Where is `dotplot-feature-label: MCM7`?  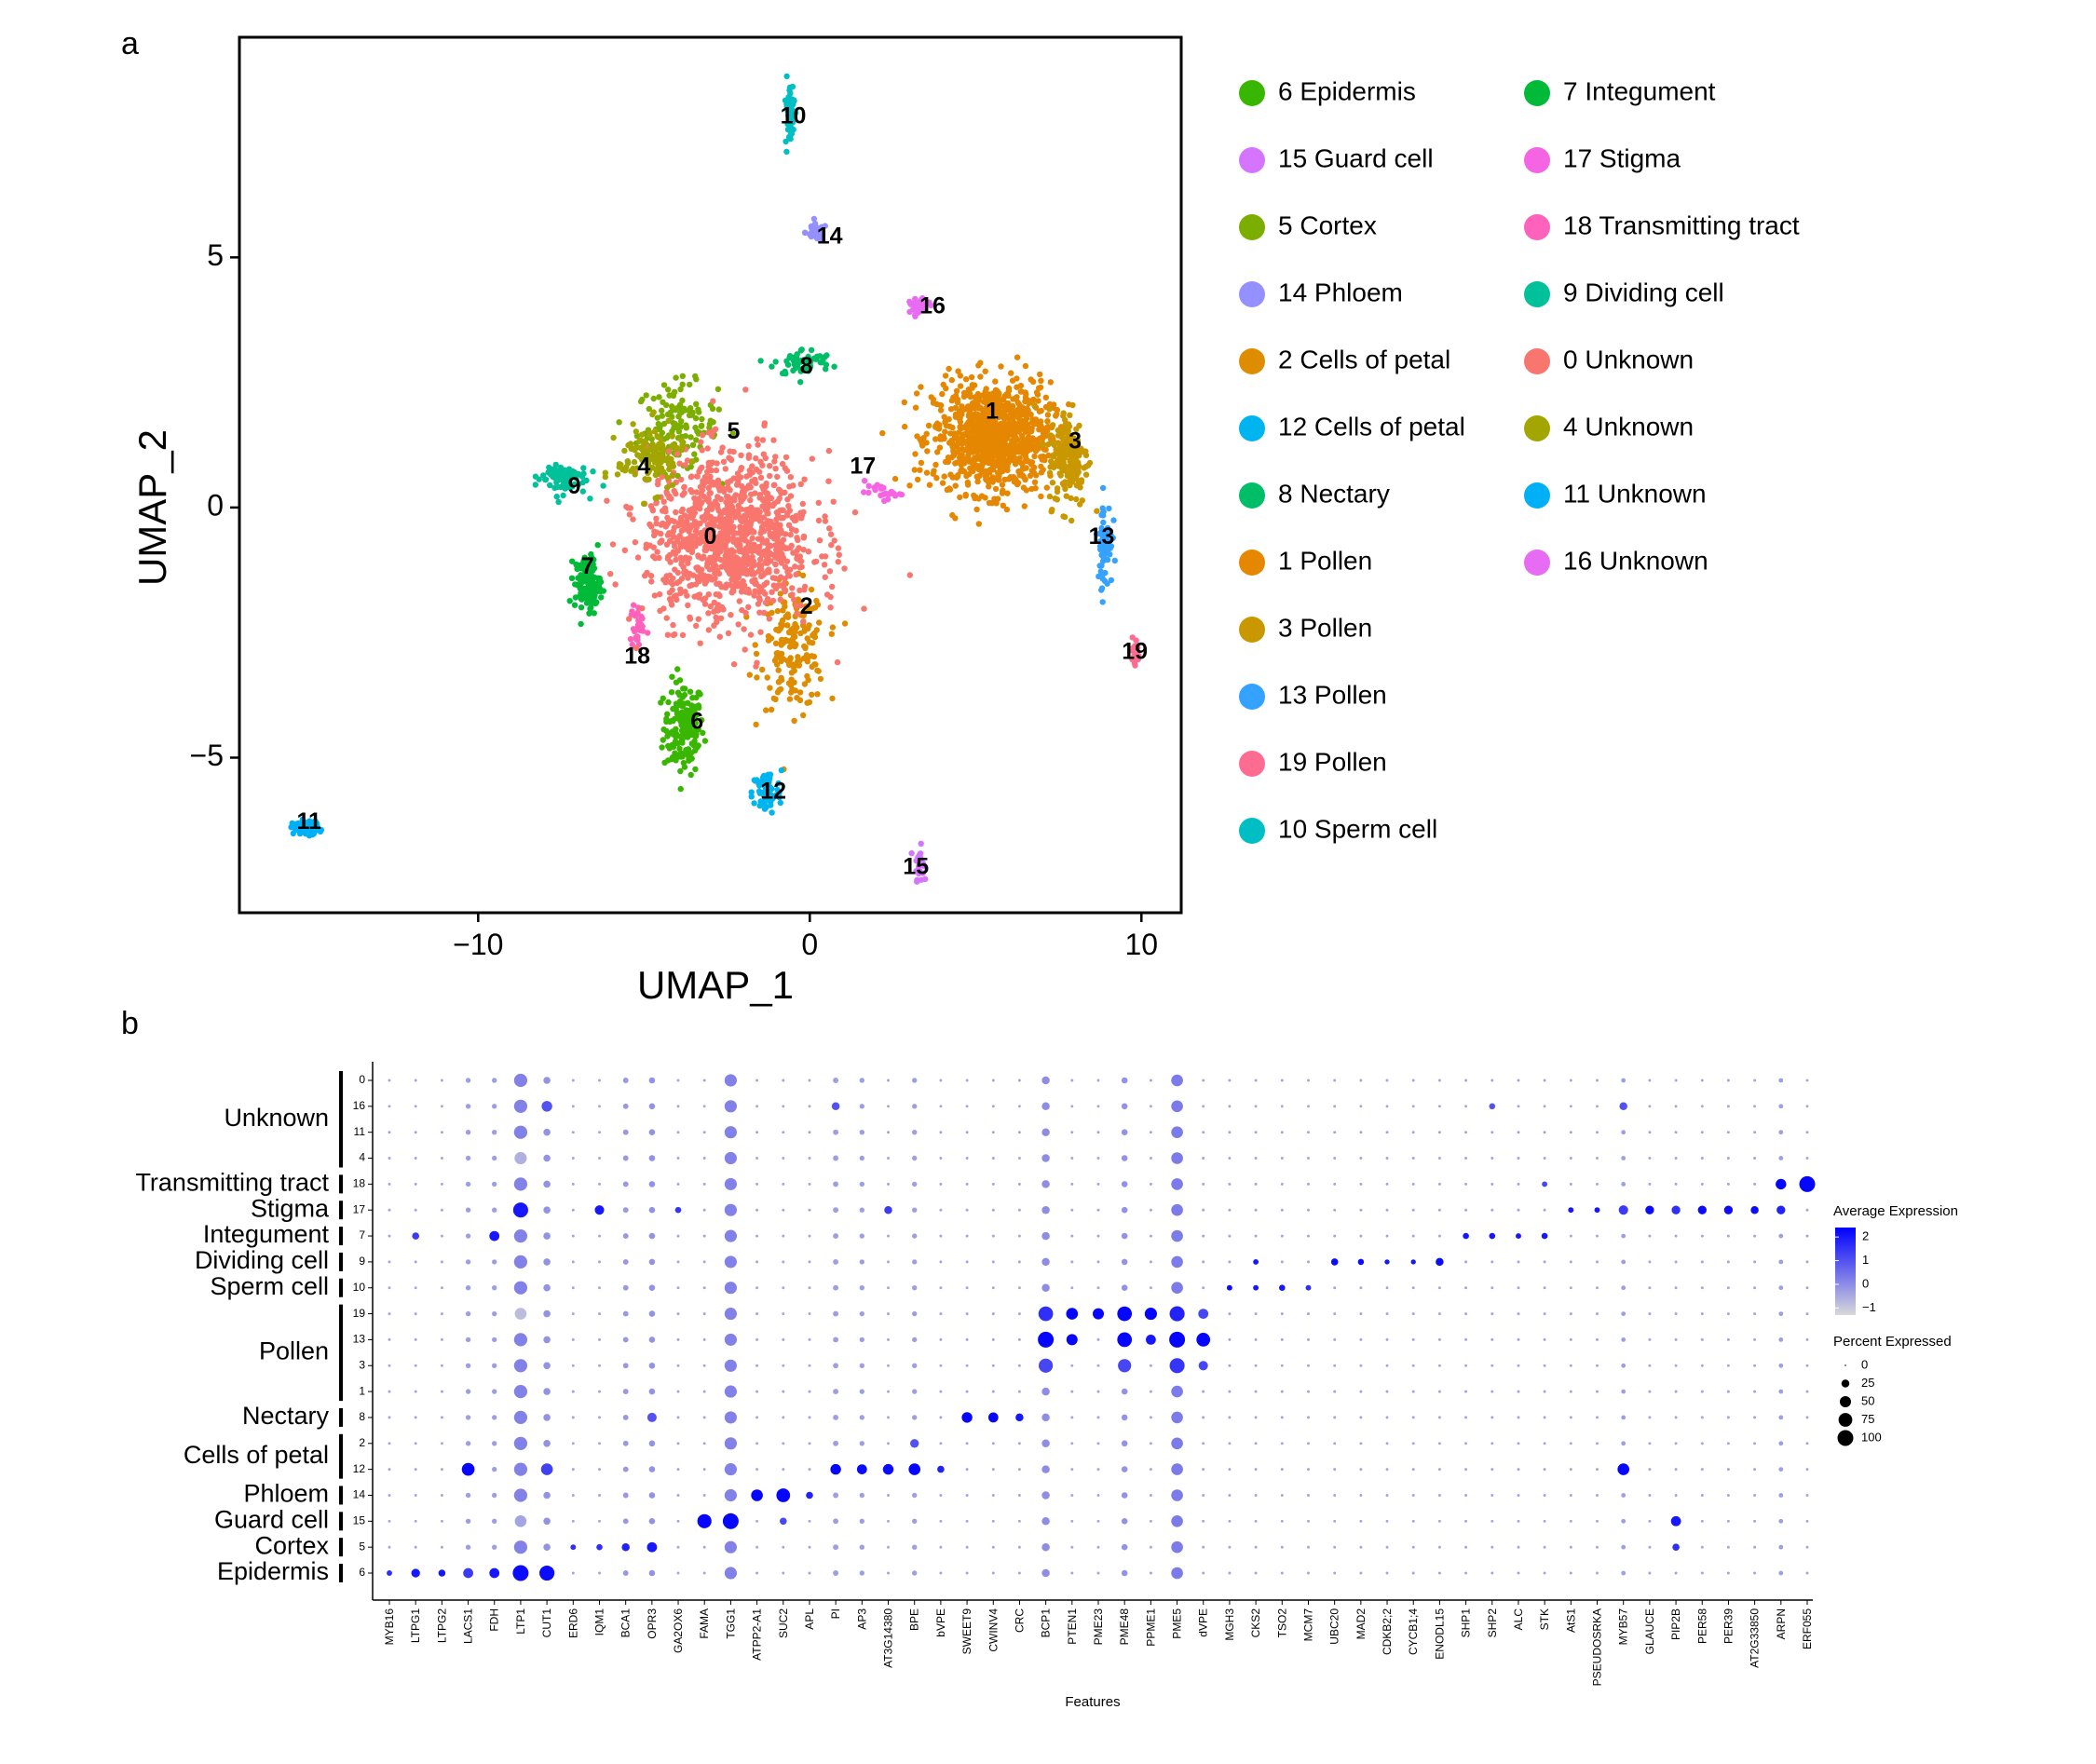
dotplot-feature-label: MCM7 is located at coordinates (1309, 1625).